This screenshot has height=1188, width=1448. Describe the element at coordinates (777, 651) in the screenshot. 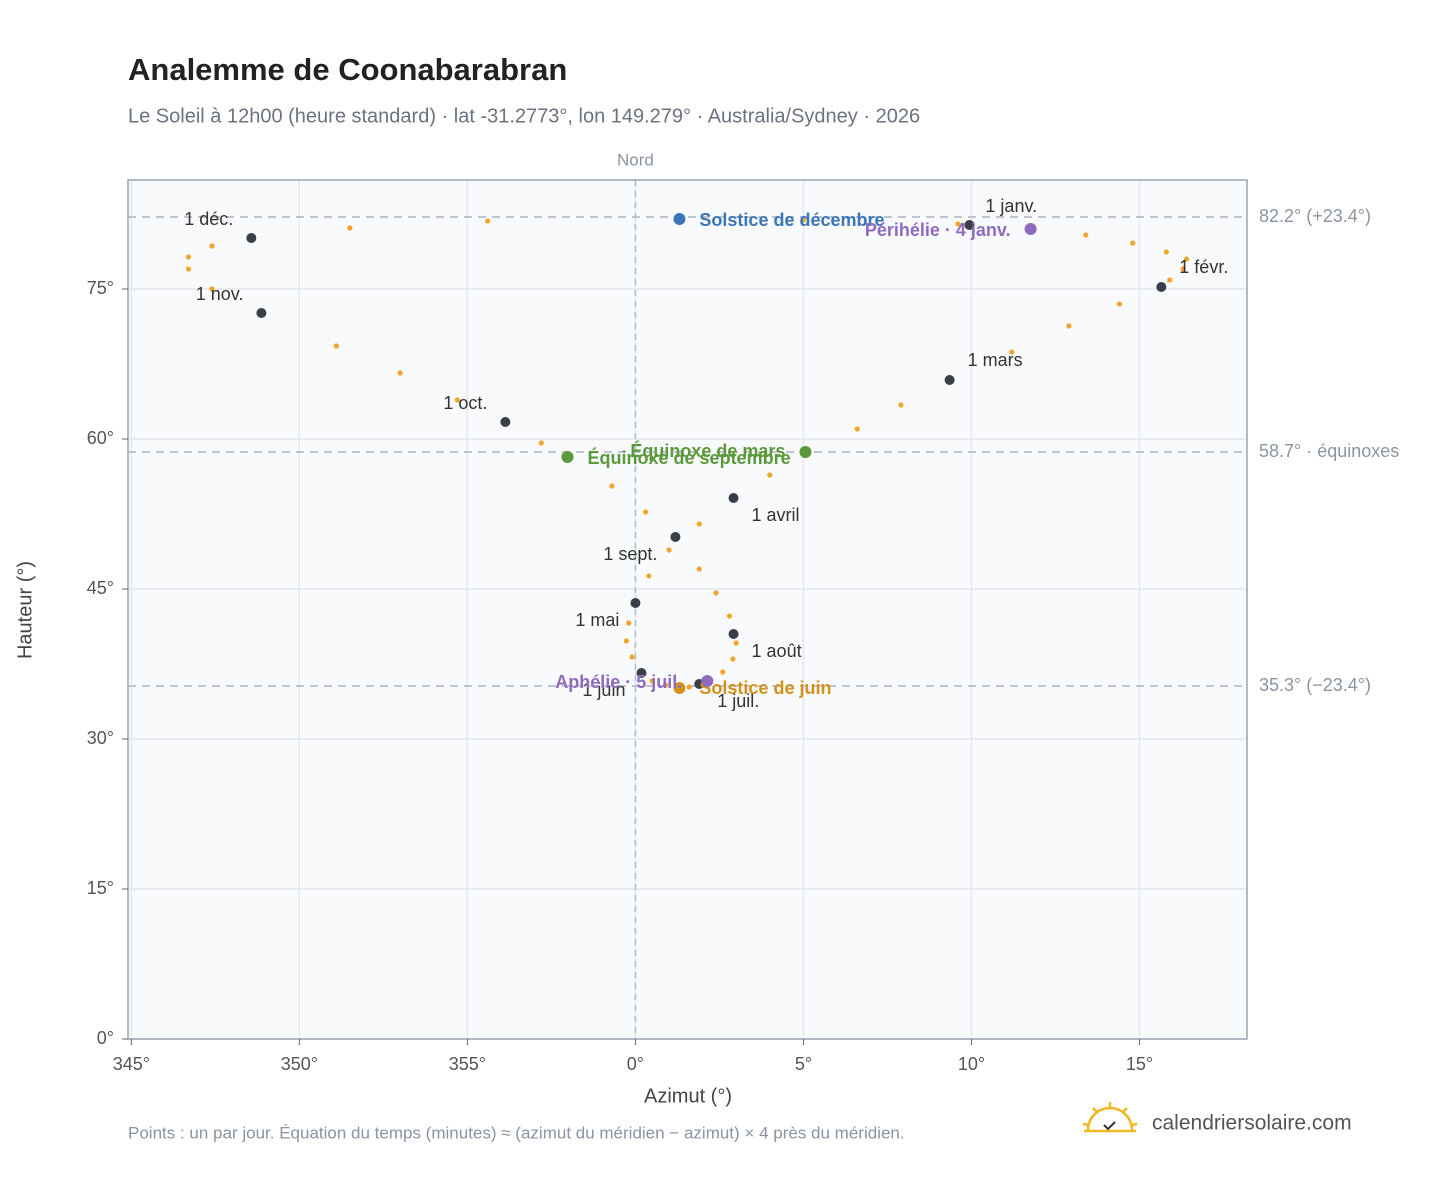

I see `month-label: 1 août` at that location.